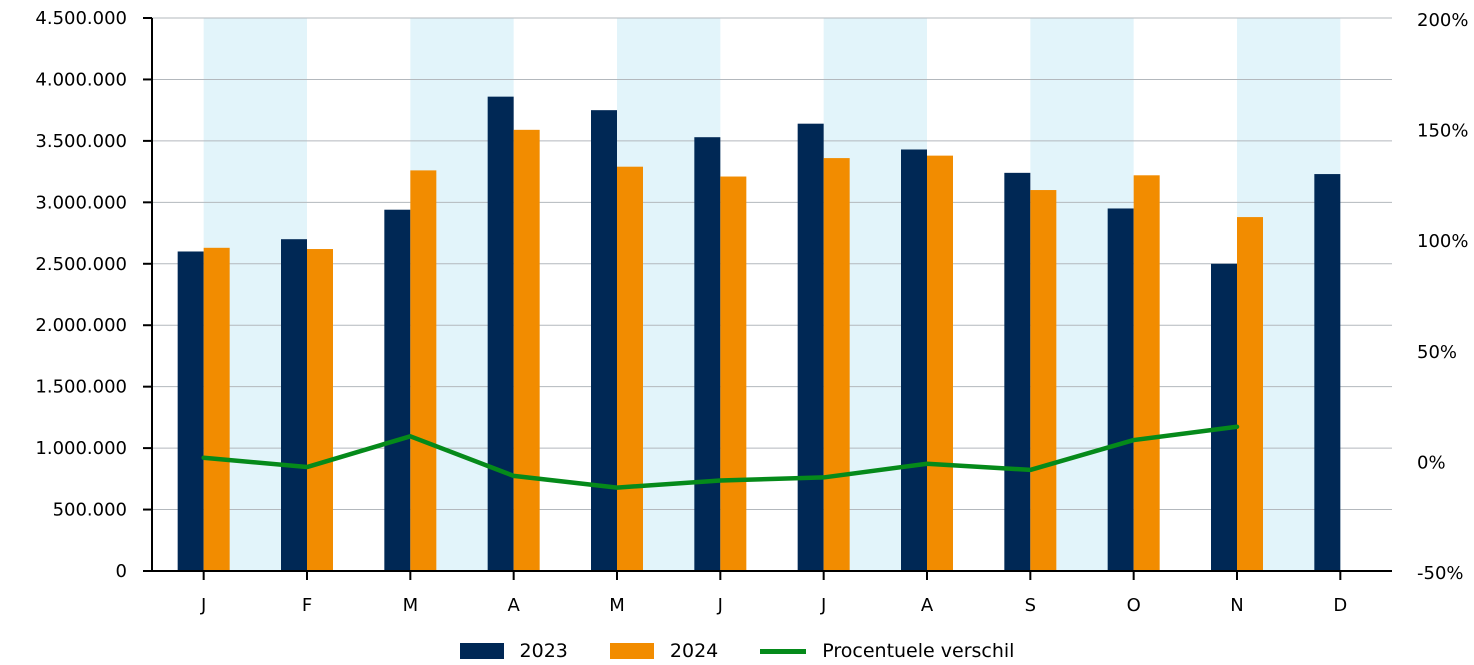  What do you see at coordinates (81, 387) in the screenshot?
I see `y-left-tick-label: 1.500.000` at bounding box center [81, 387].